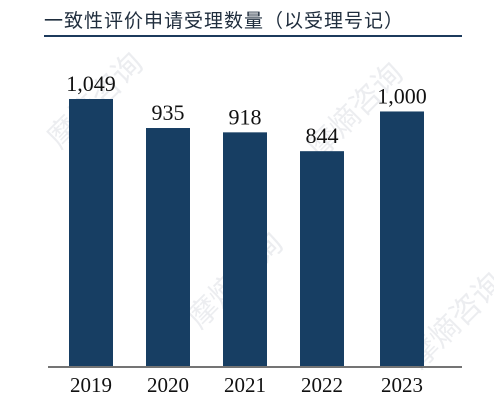 This screenshot has width=494, height=400. Describe the element at coordinates (253, 36) in the screenshot. I see `title-underline` at that location.